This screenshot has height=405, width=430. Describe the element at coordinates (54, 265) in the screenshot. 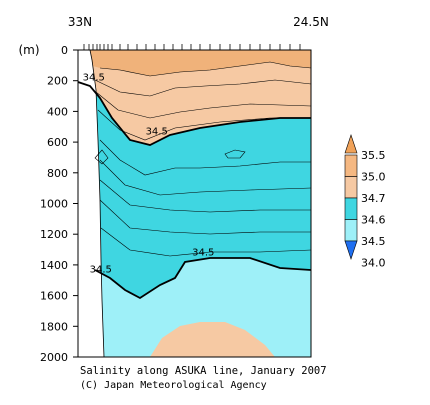

I see `y-tick-label: 1400` at that location.